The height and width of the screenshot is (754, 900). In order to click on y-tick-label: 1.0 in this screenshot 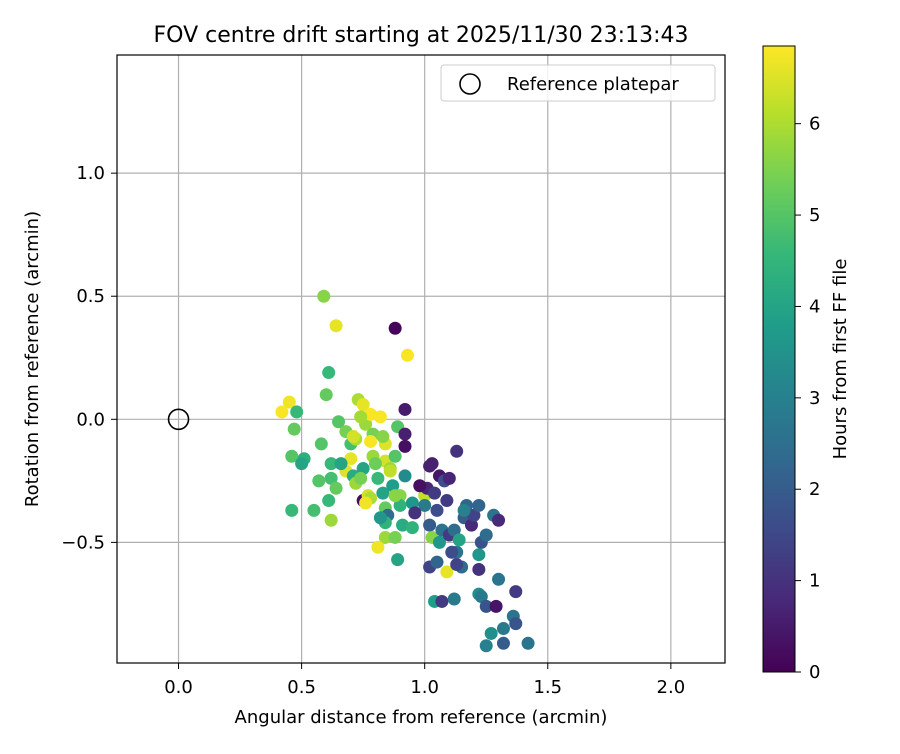, I will do `click(90, 173)`.